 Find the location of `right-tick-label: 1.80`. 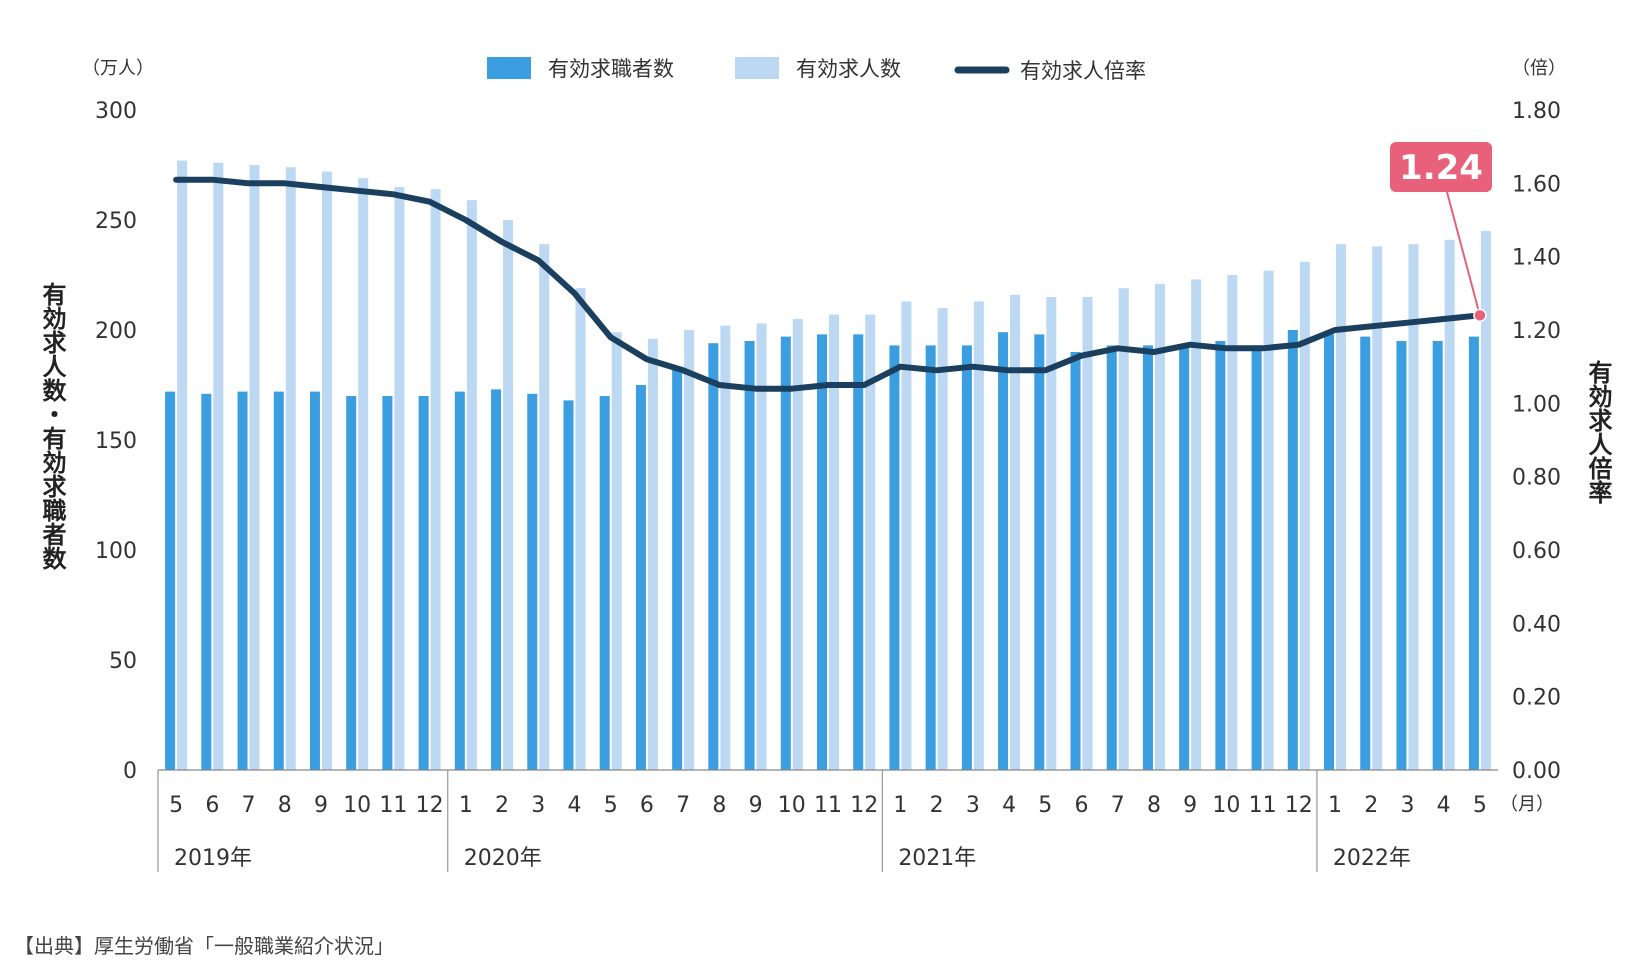

right-tick-label: 1.80 is located at coordinates (1536, 111).